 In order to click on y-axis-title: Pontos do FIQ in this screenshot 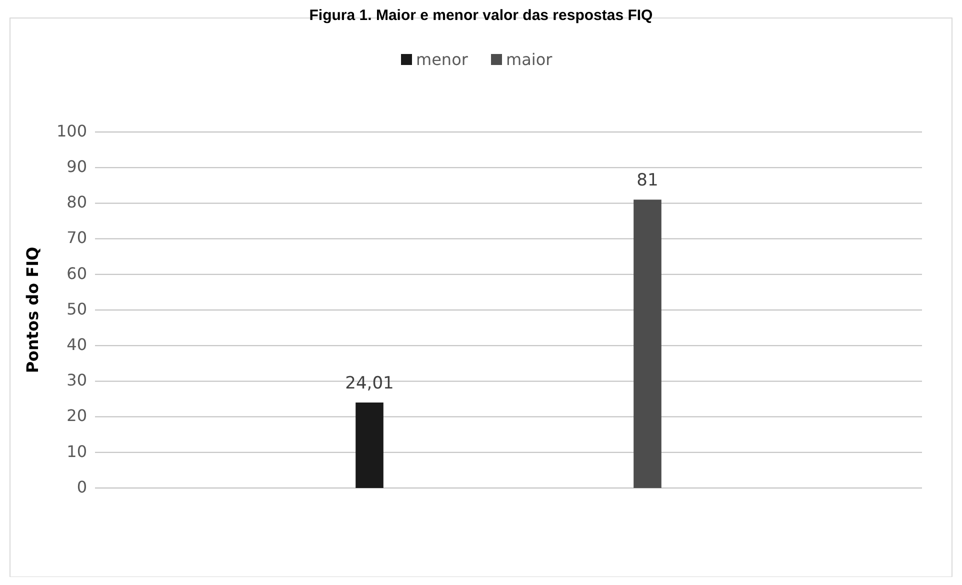, I will do `click(32, 310)`.